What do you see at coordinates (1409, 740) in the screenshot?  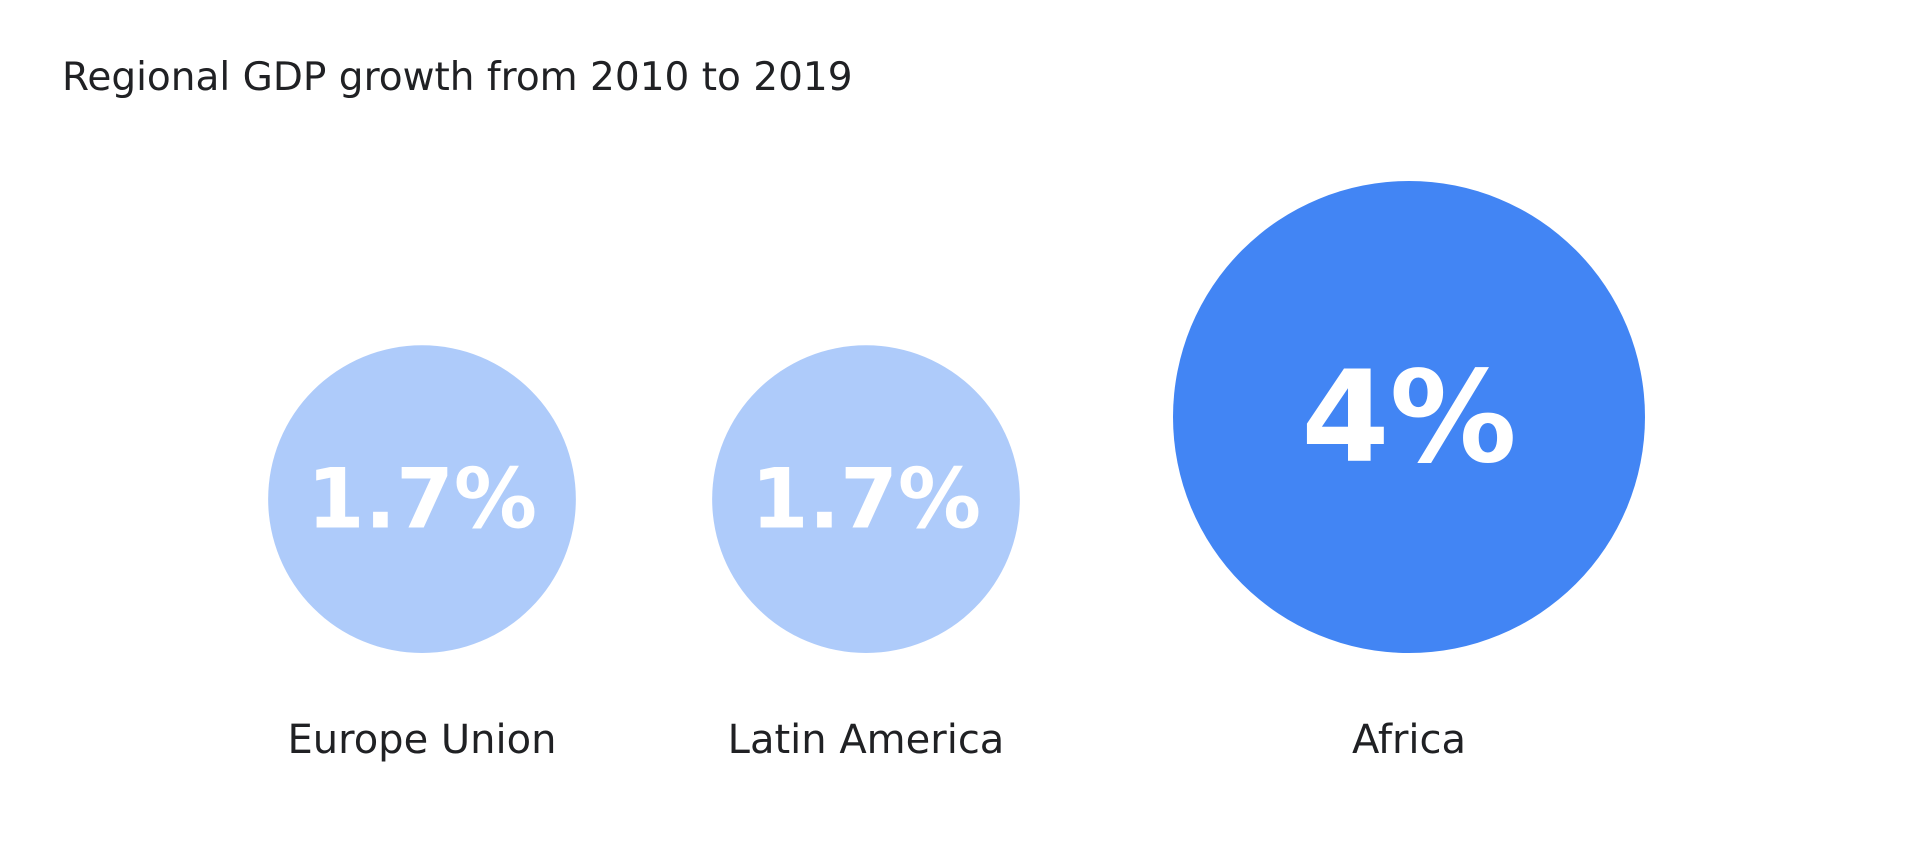 I see `category-label-2: Africa` at bounding box center [1409, 740].